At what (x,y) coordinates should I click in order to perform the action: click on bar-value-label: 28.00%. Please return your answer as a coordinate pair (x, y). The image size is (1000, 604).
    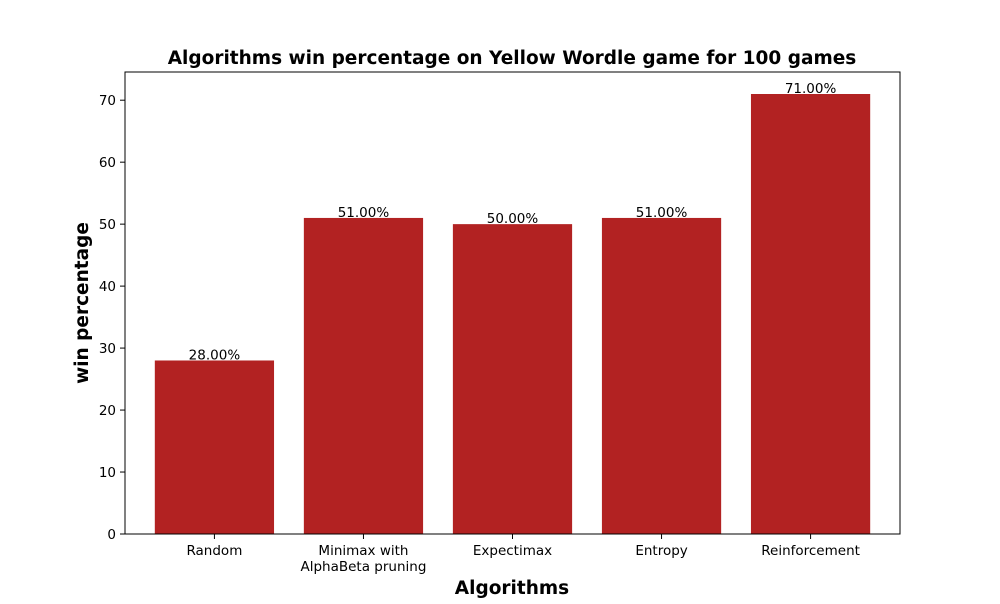
    Looking at the image, I should click on (215, 355).